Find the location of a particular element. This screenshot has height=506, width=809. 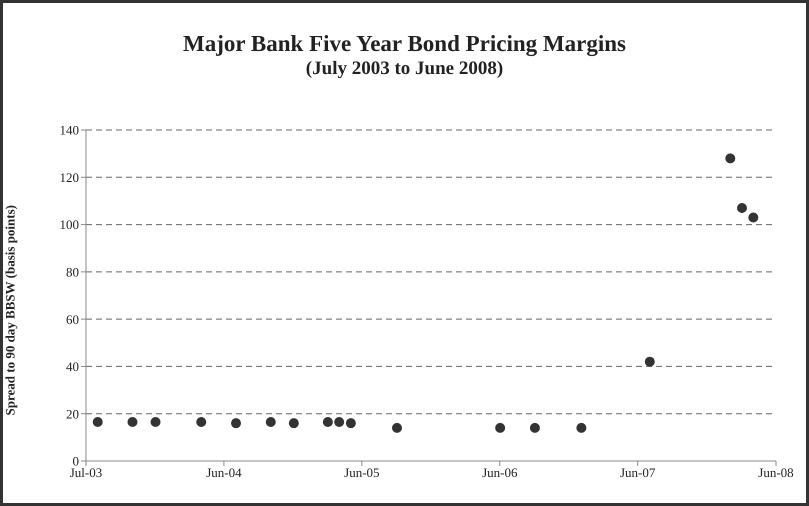

x-tick-label: Jun-07 is located at coordinates (638, 472).